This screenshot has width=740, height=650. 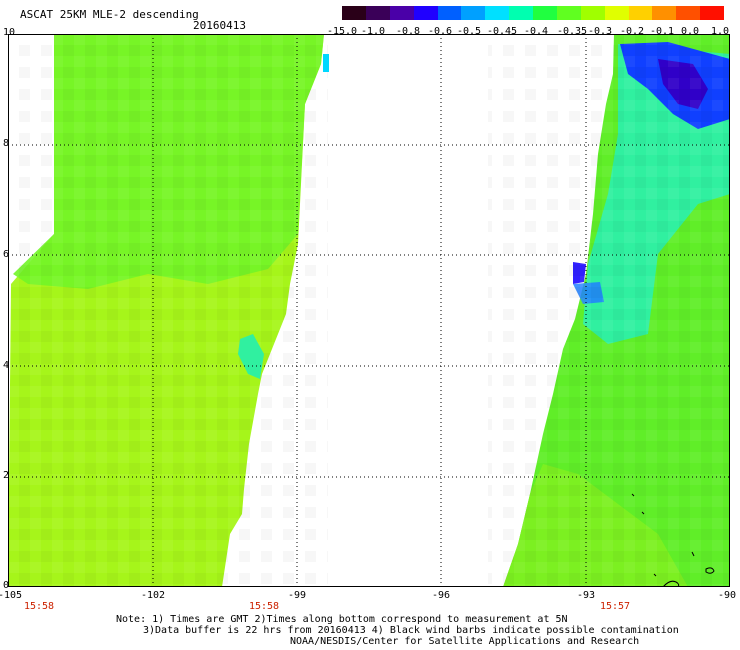 I want to click on colorbar-label: -0.45, so click(x=502, y=31).